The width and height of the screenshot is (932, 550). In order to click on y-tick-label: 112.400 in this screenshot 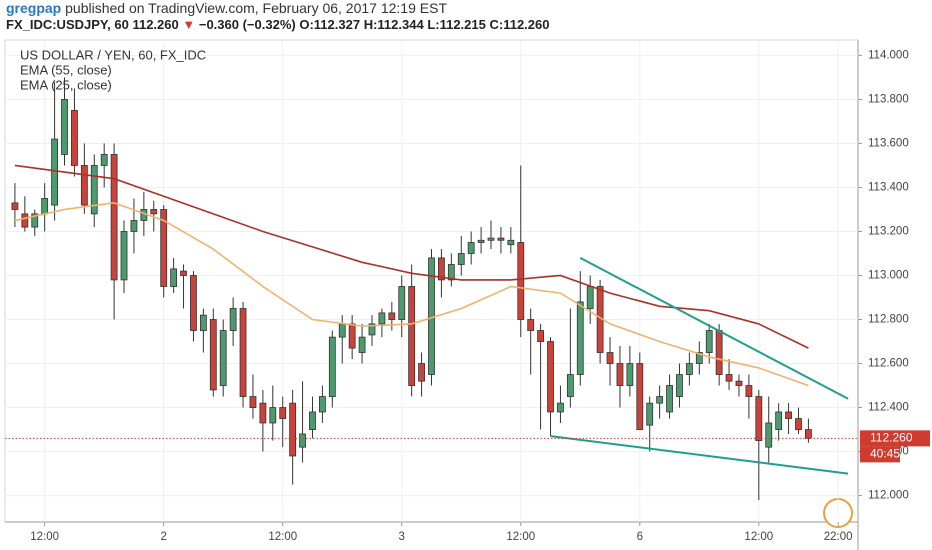, I will do `click(888, 408)`.